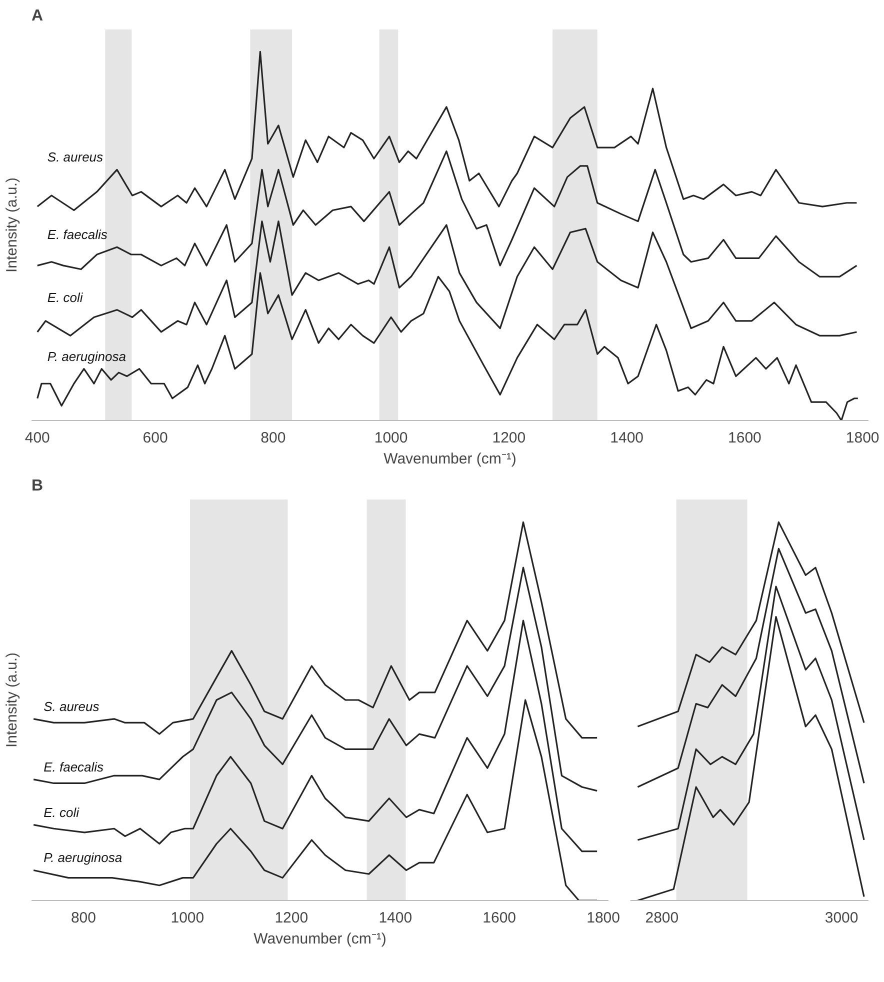 This screenshot has width=884, height=982. I want to click on text: B, so click(38, 486).